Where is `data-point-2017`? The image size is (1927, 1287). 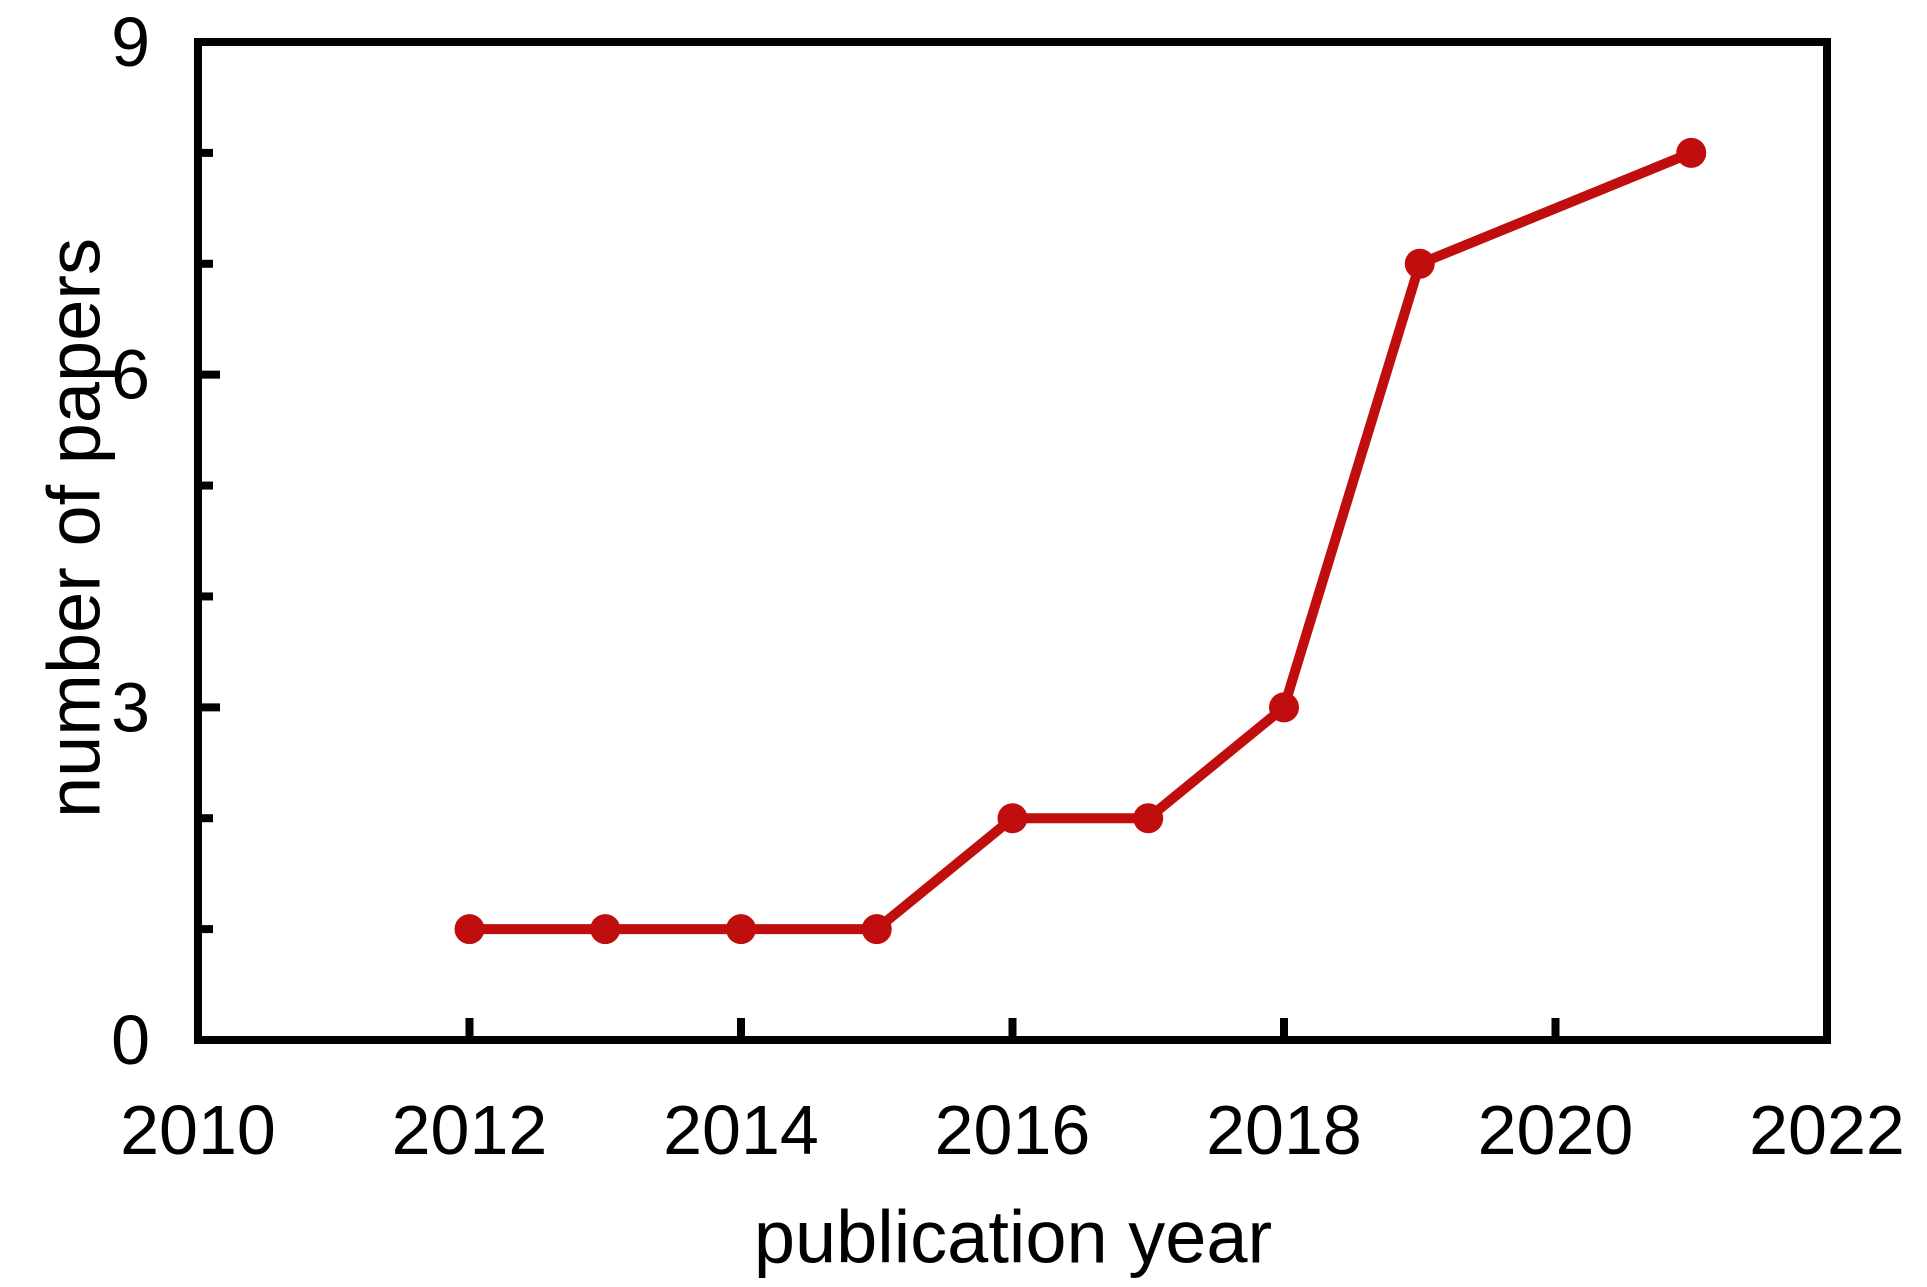
data-point-2017 is located at coordinates (1148, 818).